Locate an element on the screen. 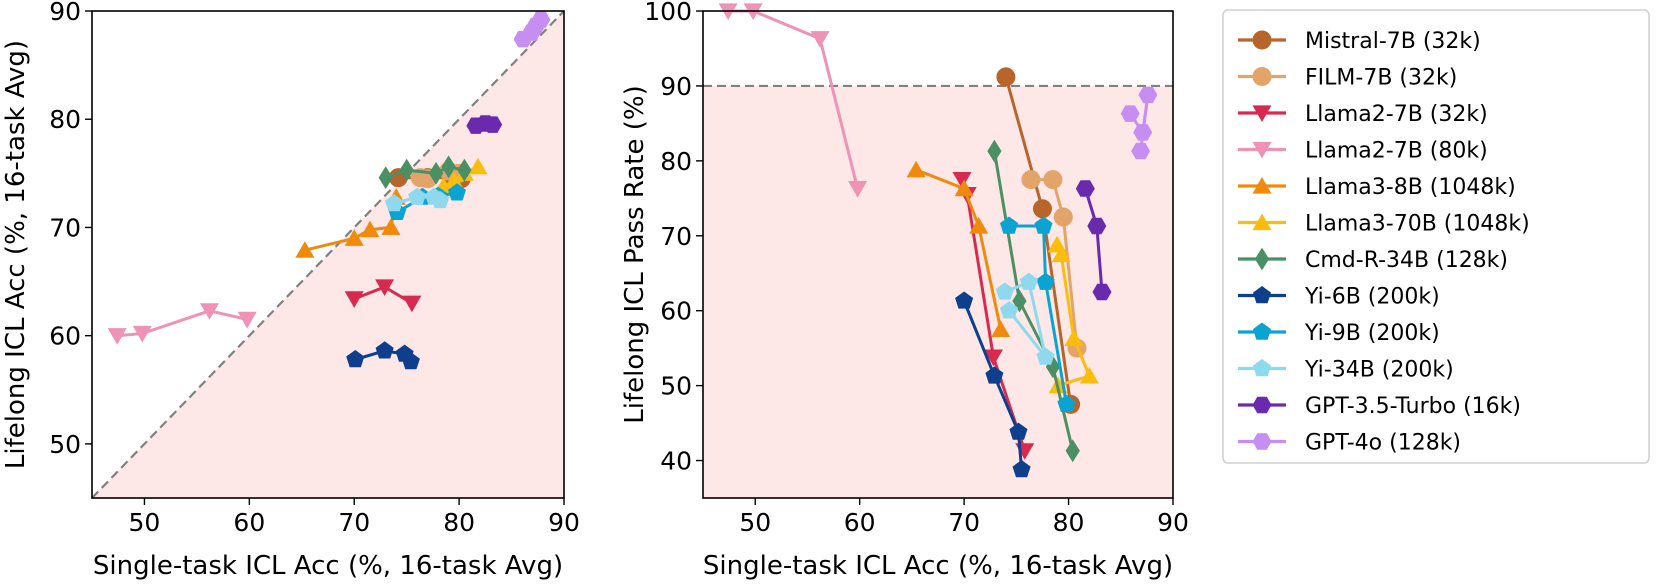 The height and width of the screenshot is (588, 1662). y-axis-title: Lifelong ICL Pass Rate (%) is located at coordinates (635, 254).